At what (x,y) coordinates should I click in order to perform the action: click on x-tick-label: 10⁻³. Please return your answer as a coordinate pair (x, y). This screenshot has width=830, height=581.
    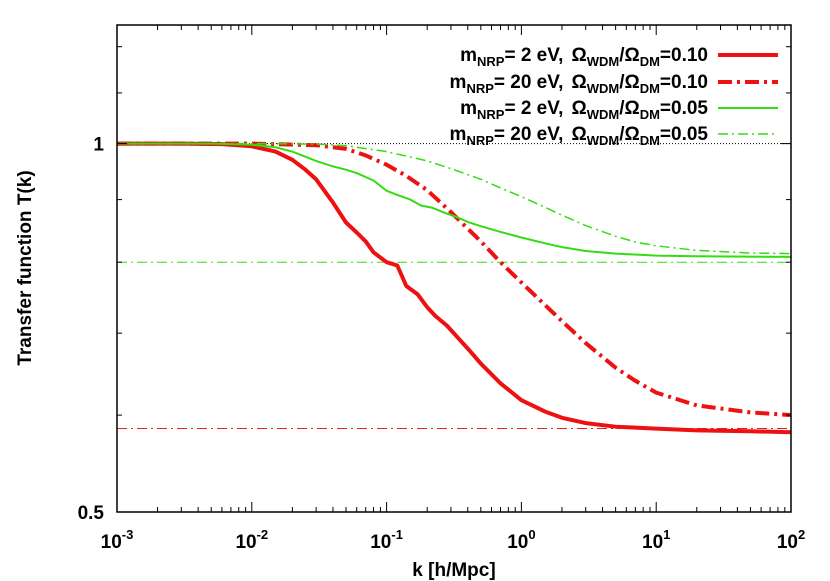
    Looking at the image, I should click on (117, 540).